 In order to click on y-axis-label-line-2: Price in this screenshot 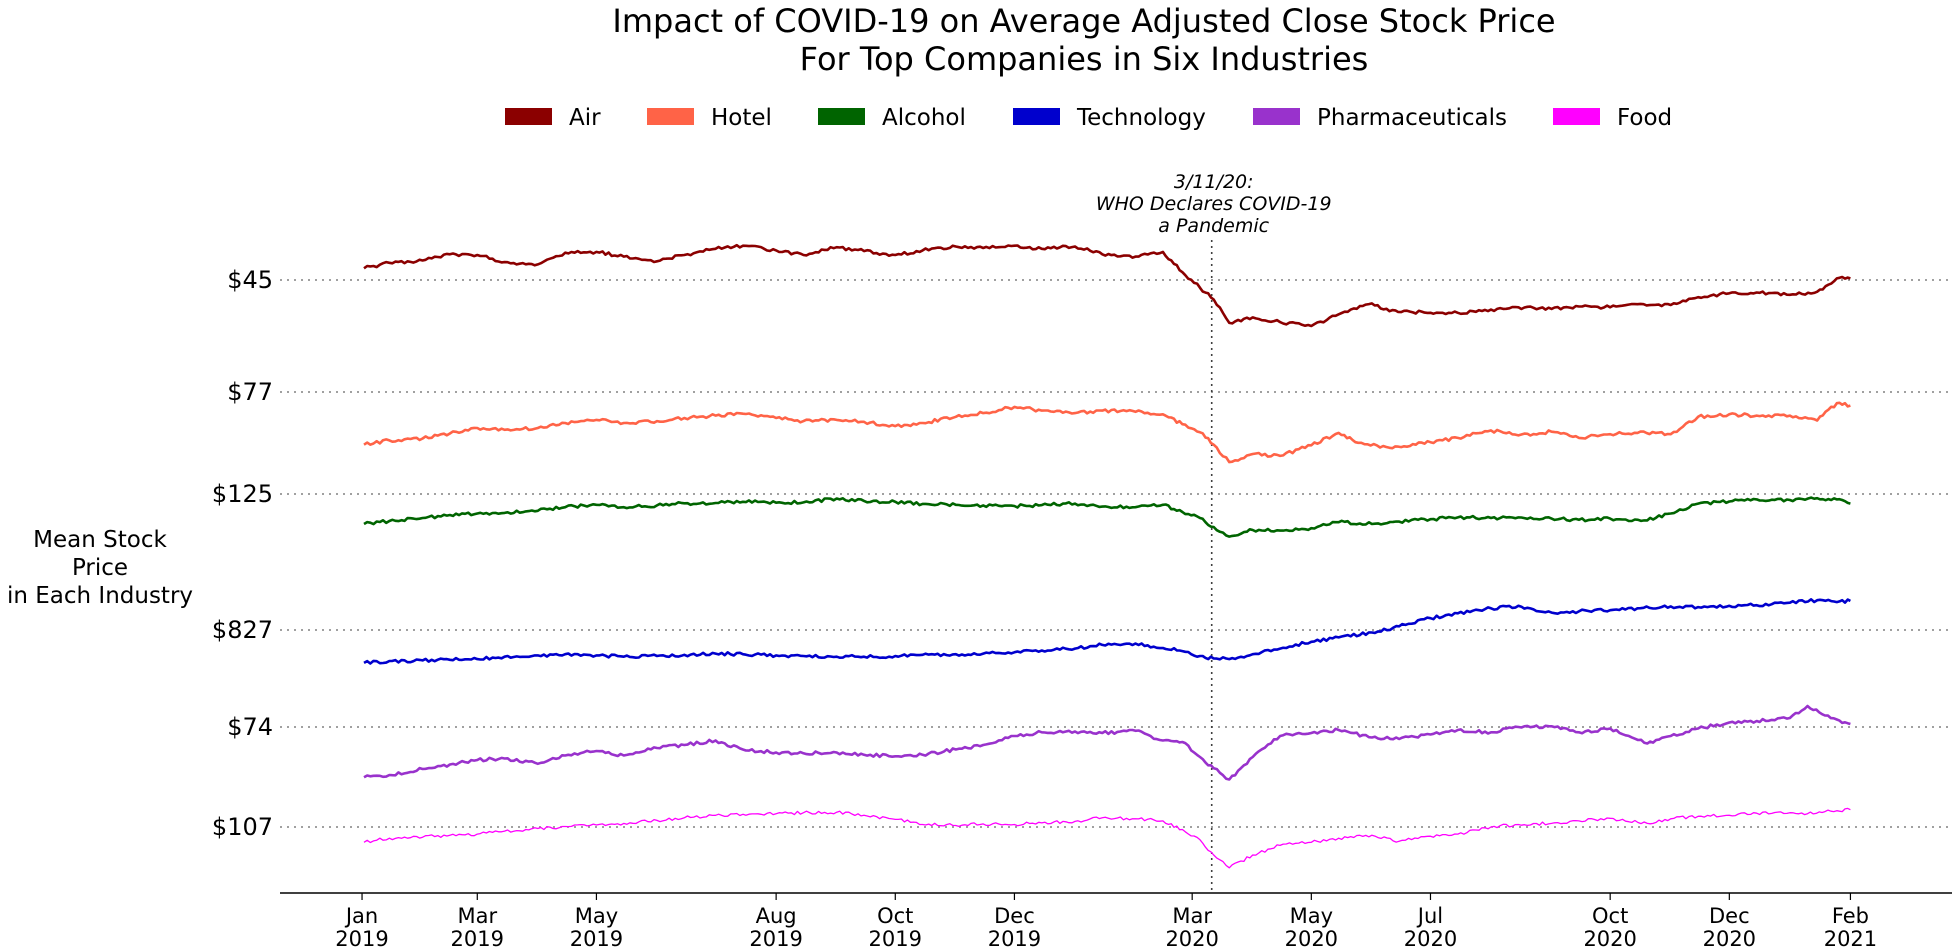, I will do `click(100, 568)`.